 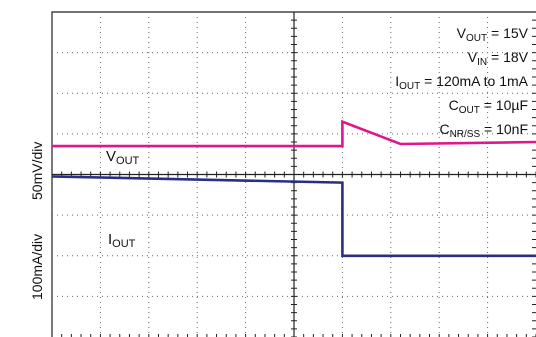 What do you see at coordinates (493, 34) in the screenshot?
I see `annotation-vout: VOUT = 15V` at bounding box center [493, 34].